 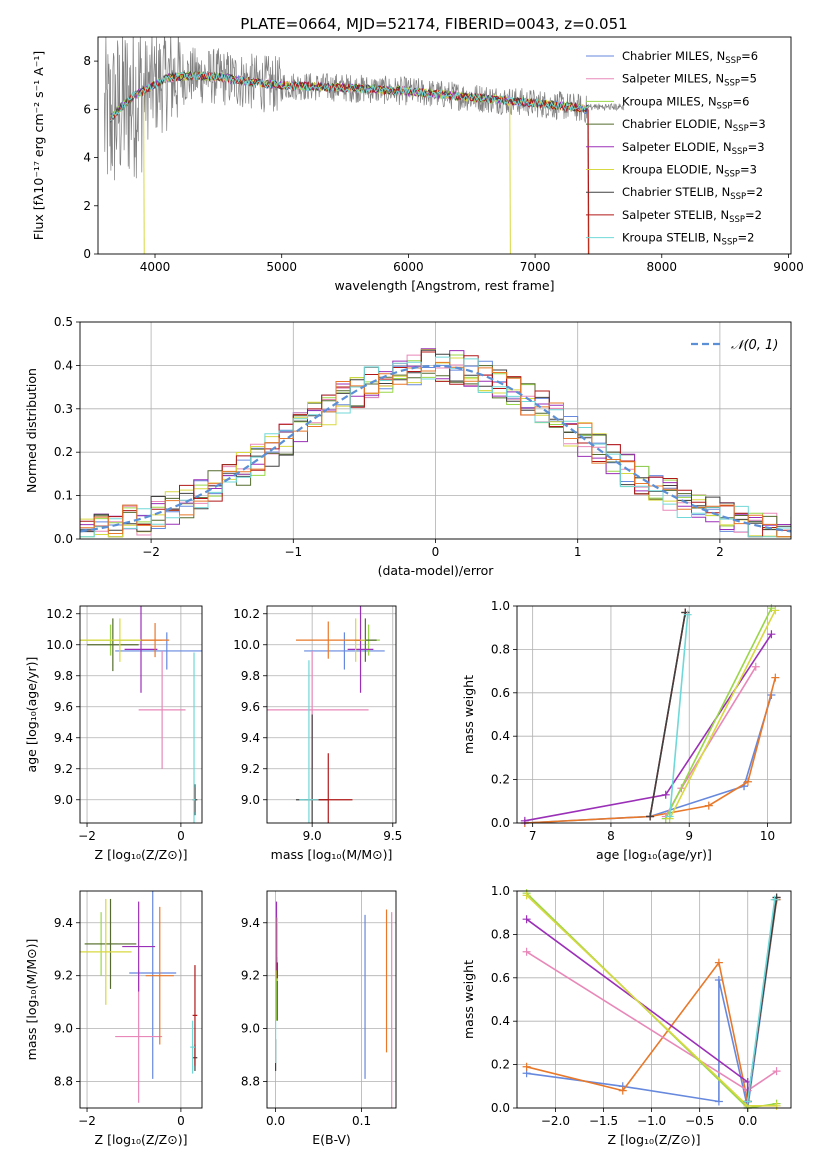 What do you see at coordinates (63, 738) in the screenshot?
I see `y-tick-label: 9.4` at bounding box center [63, 738].